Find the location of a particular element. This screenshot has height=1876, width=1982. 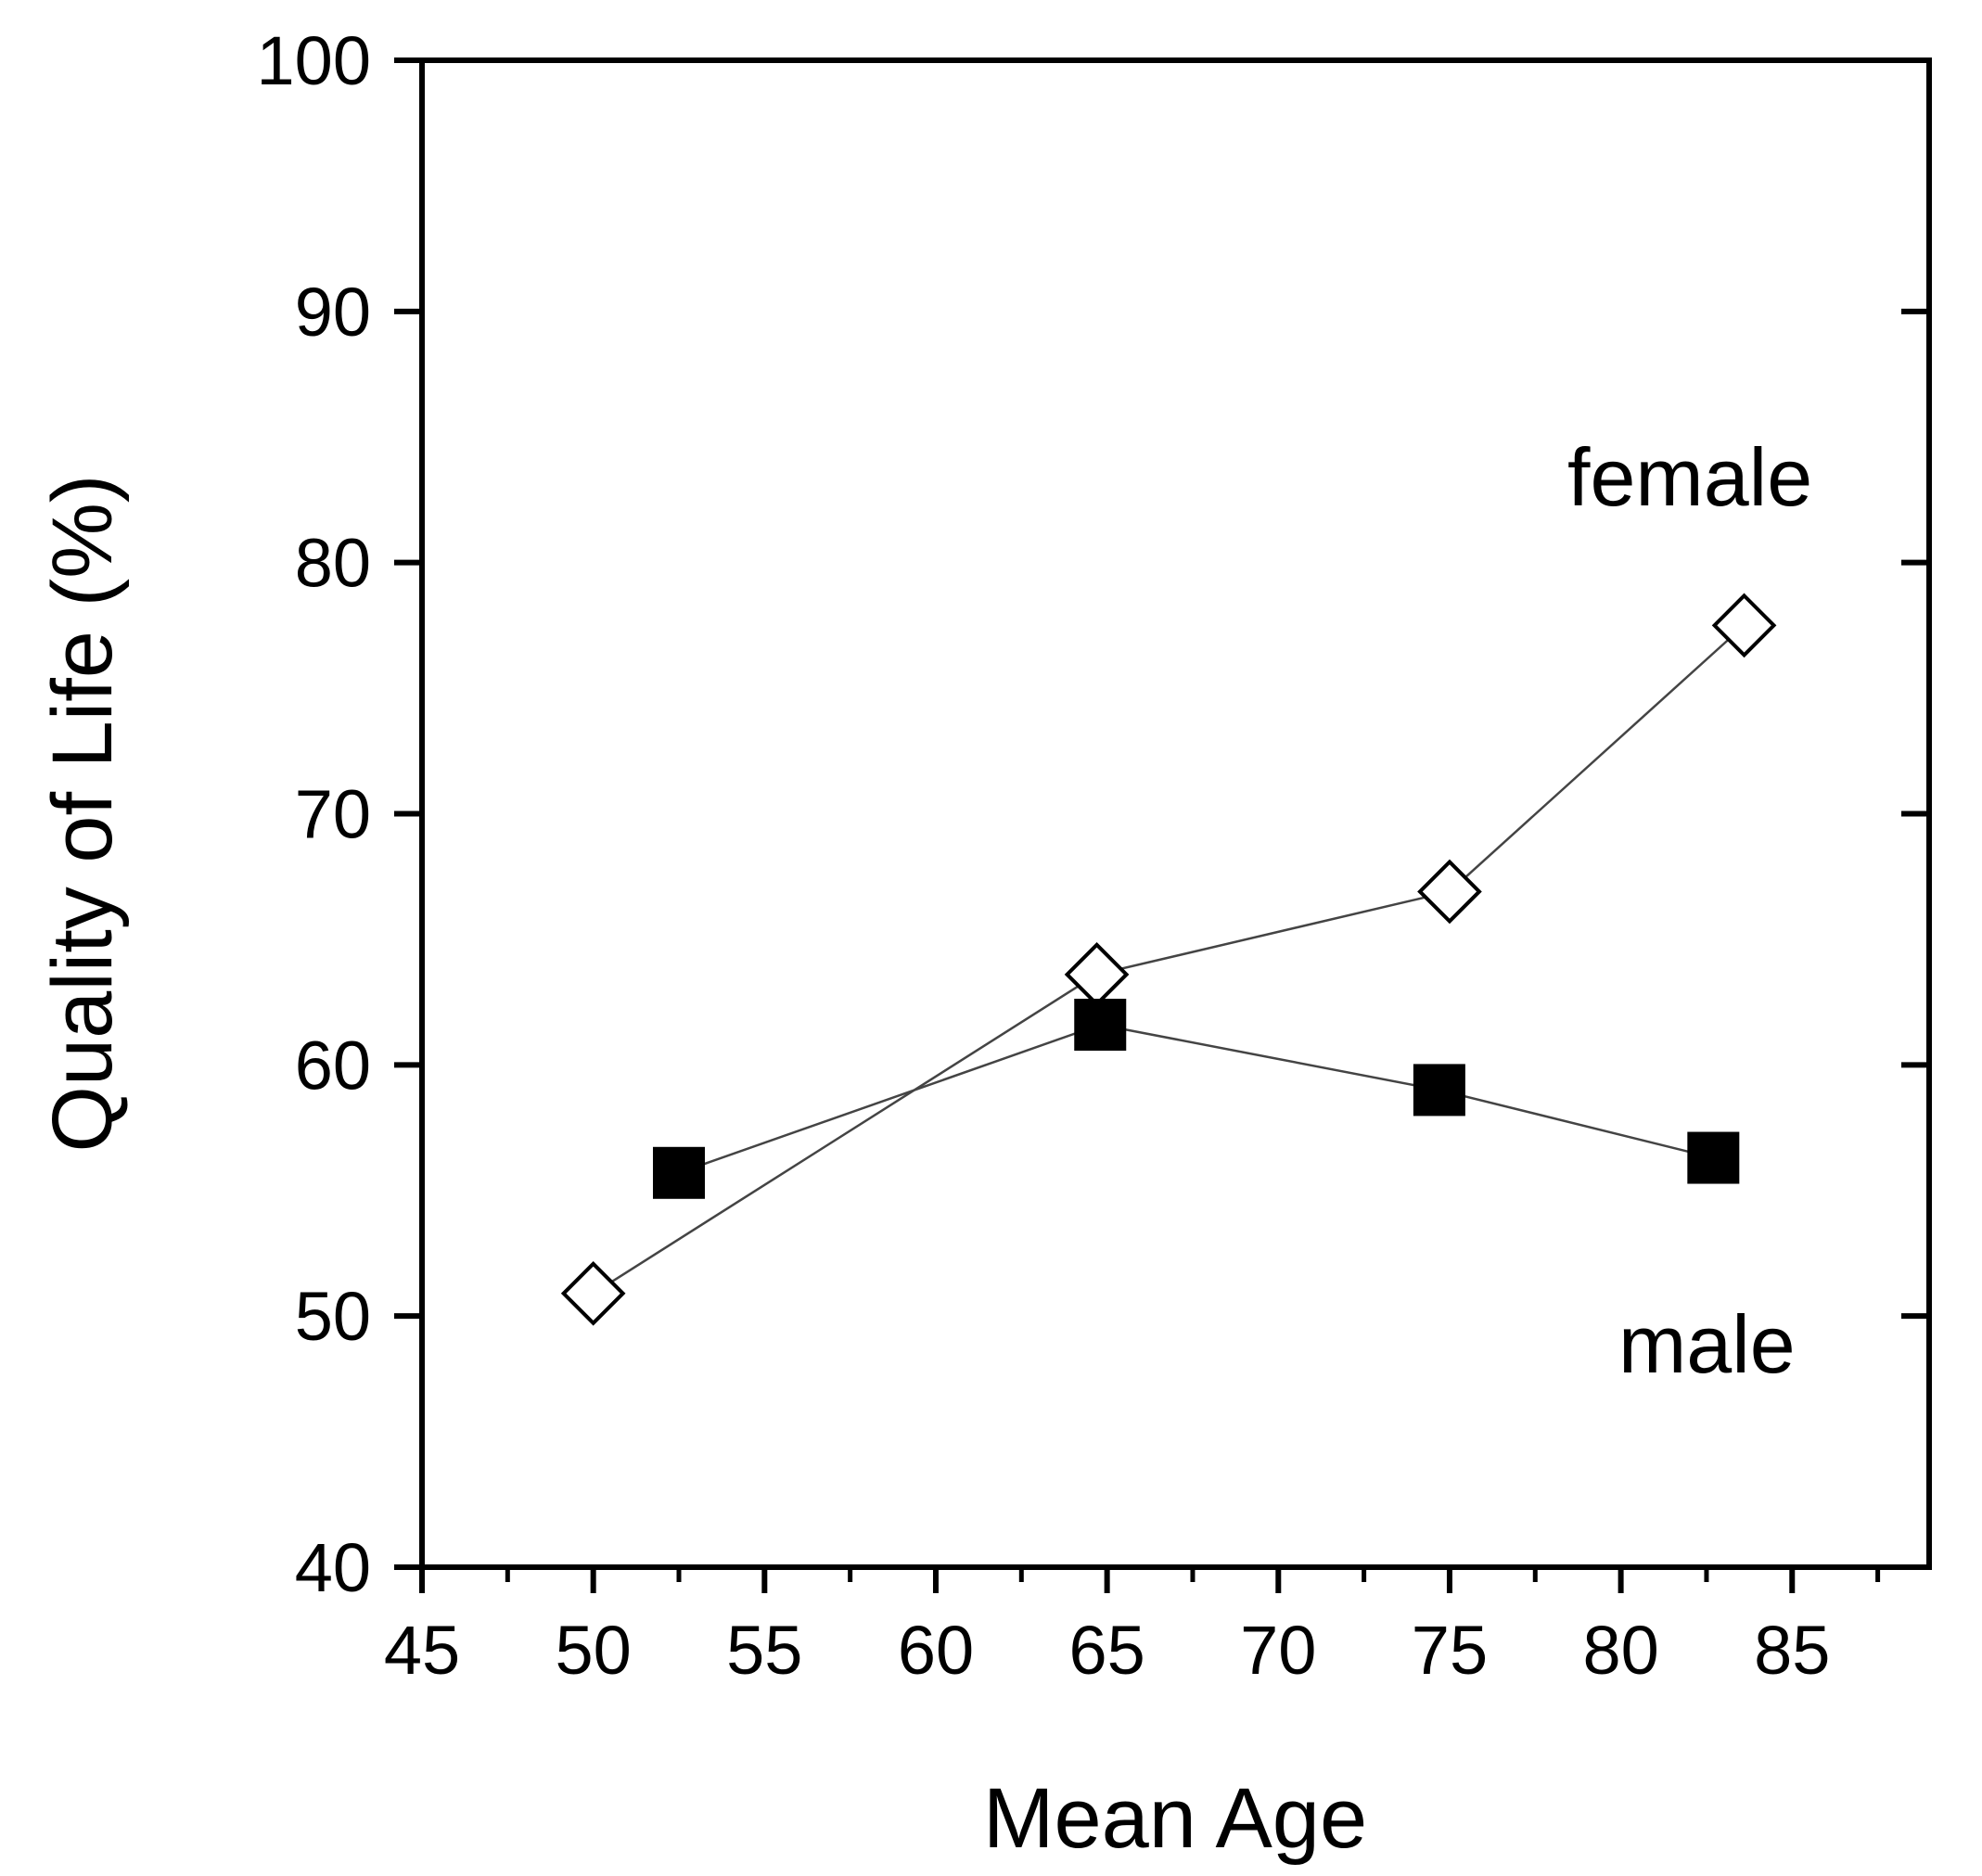

y-tick-label: 70 is located at coordinates (333, 814).